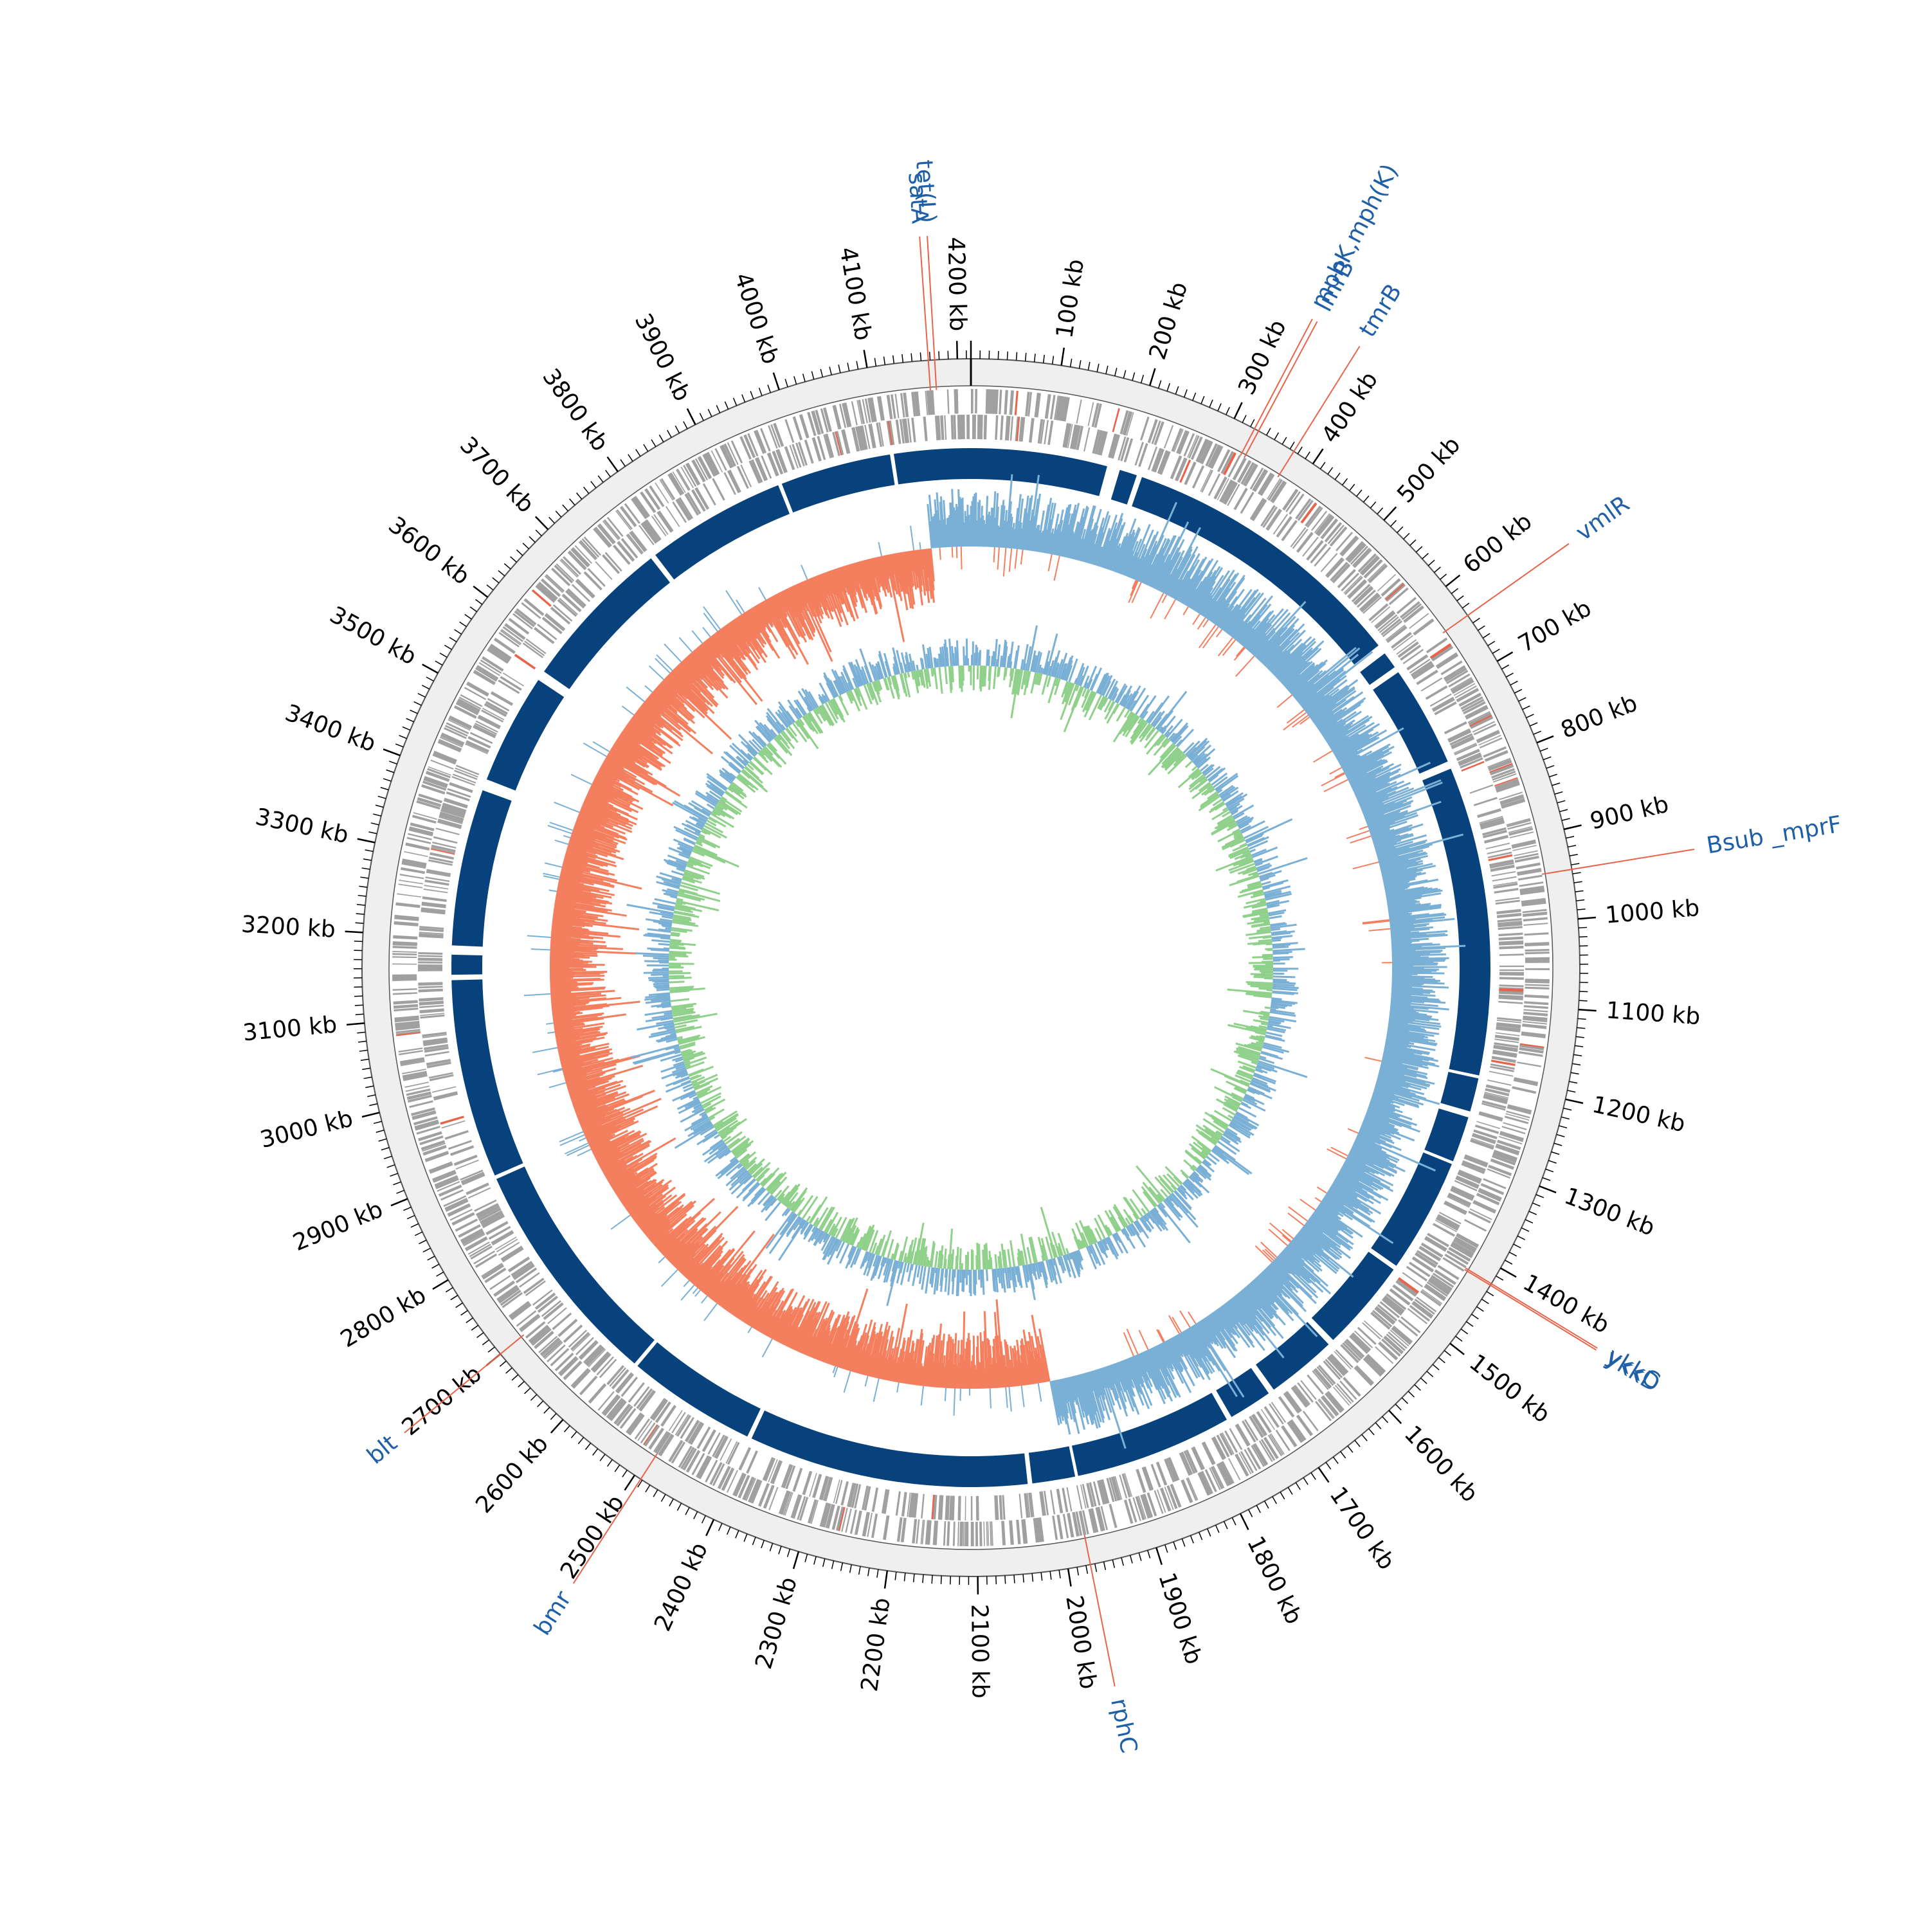 The image size is (1929, 1932). What do you see at coordinates (1629, 813) in the screenshot?
I see `tick-label: 900 kb` at bounding box center [1629, 813].